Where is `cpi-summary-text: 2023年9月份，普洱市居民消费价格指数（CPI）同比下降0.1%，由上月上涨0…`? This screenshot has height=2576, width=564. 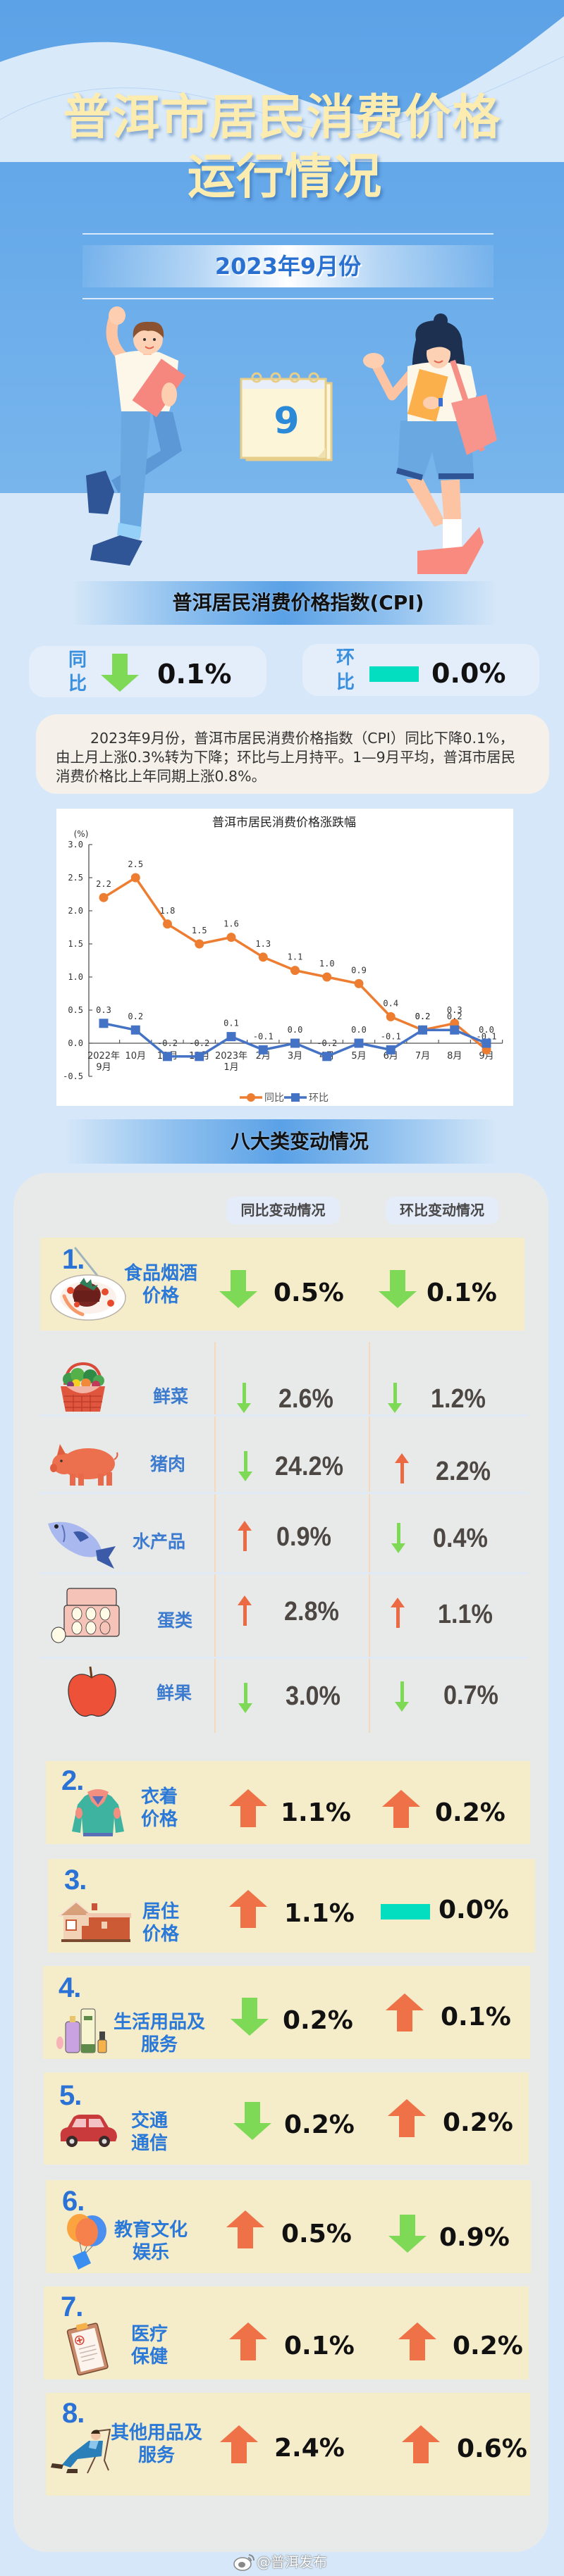 cpi-summary-text: 2023年9月份，普洱市居民消费价格指数（CPI）同比下降0.1%，由上月上涨0… is located at coordinates (292, 754).